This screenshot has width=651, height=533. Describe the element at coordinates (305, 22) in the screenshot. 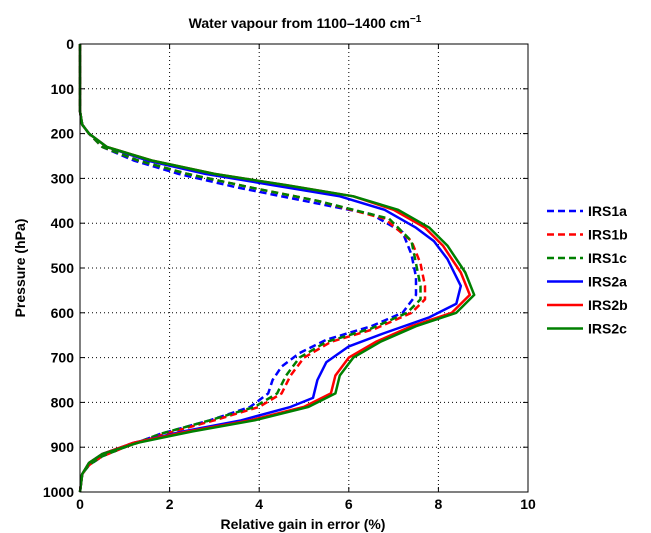

I see `chart-title: Water vapour from 1100–1400 cm−1` at that location.